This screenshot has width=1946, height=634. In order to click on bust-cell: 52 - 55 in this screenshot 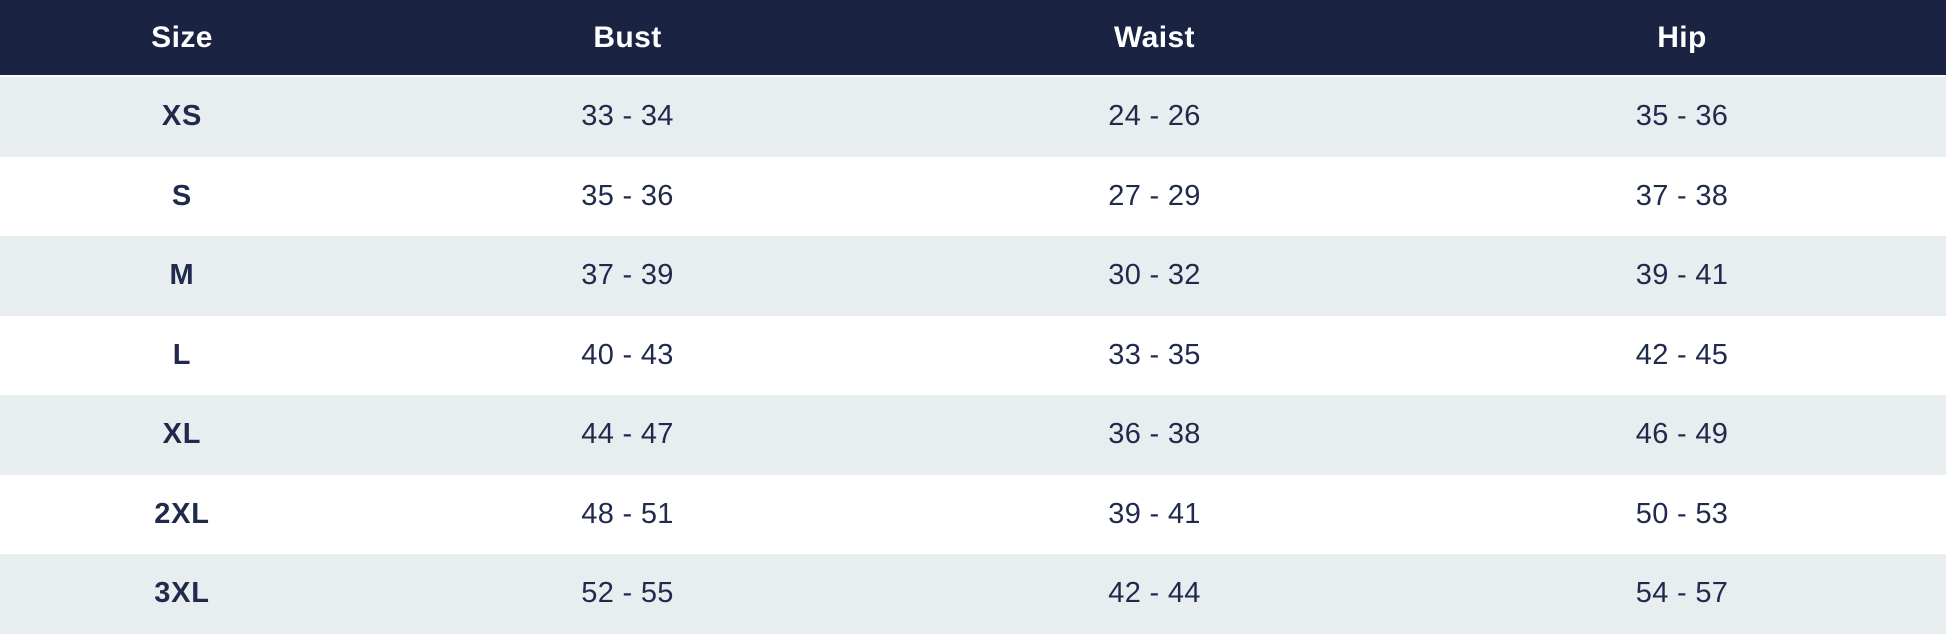, I will do `click(627, 593)`.